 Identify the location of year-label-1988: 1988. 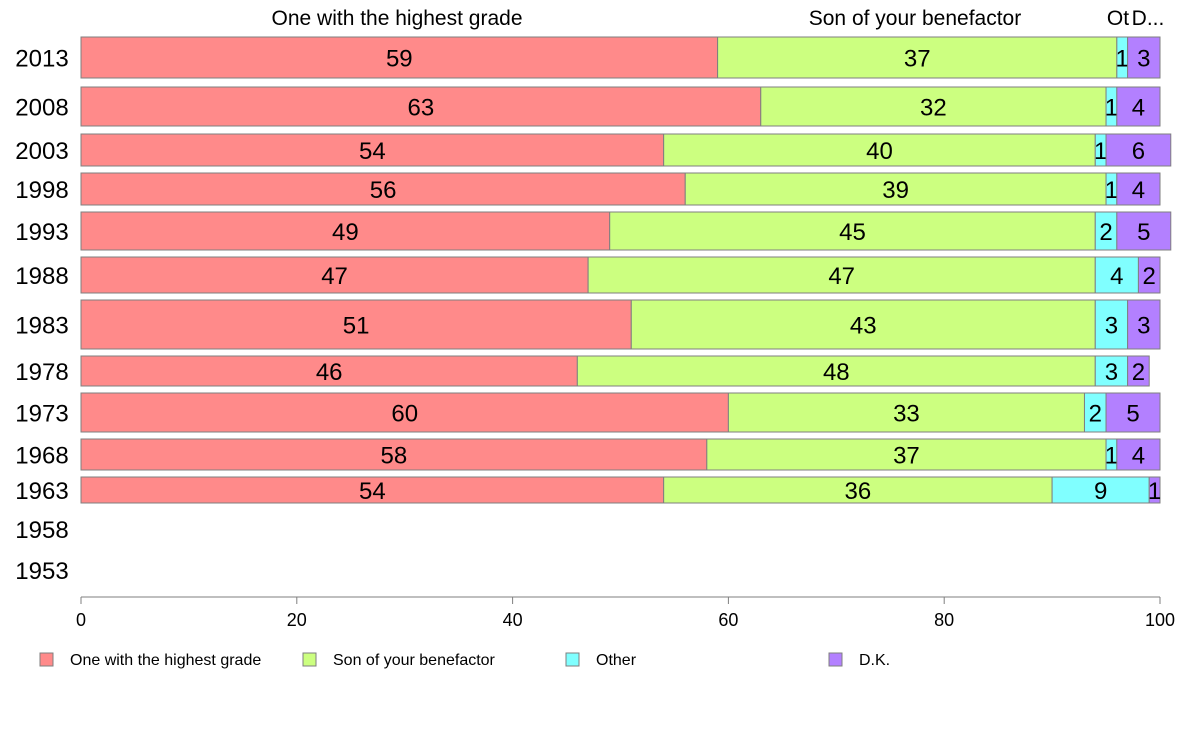
(41, 276).